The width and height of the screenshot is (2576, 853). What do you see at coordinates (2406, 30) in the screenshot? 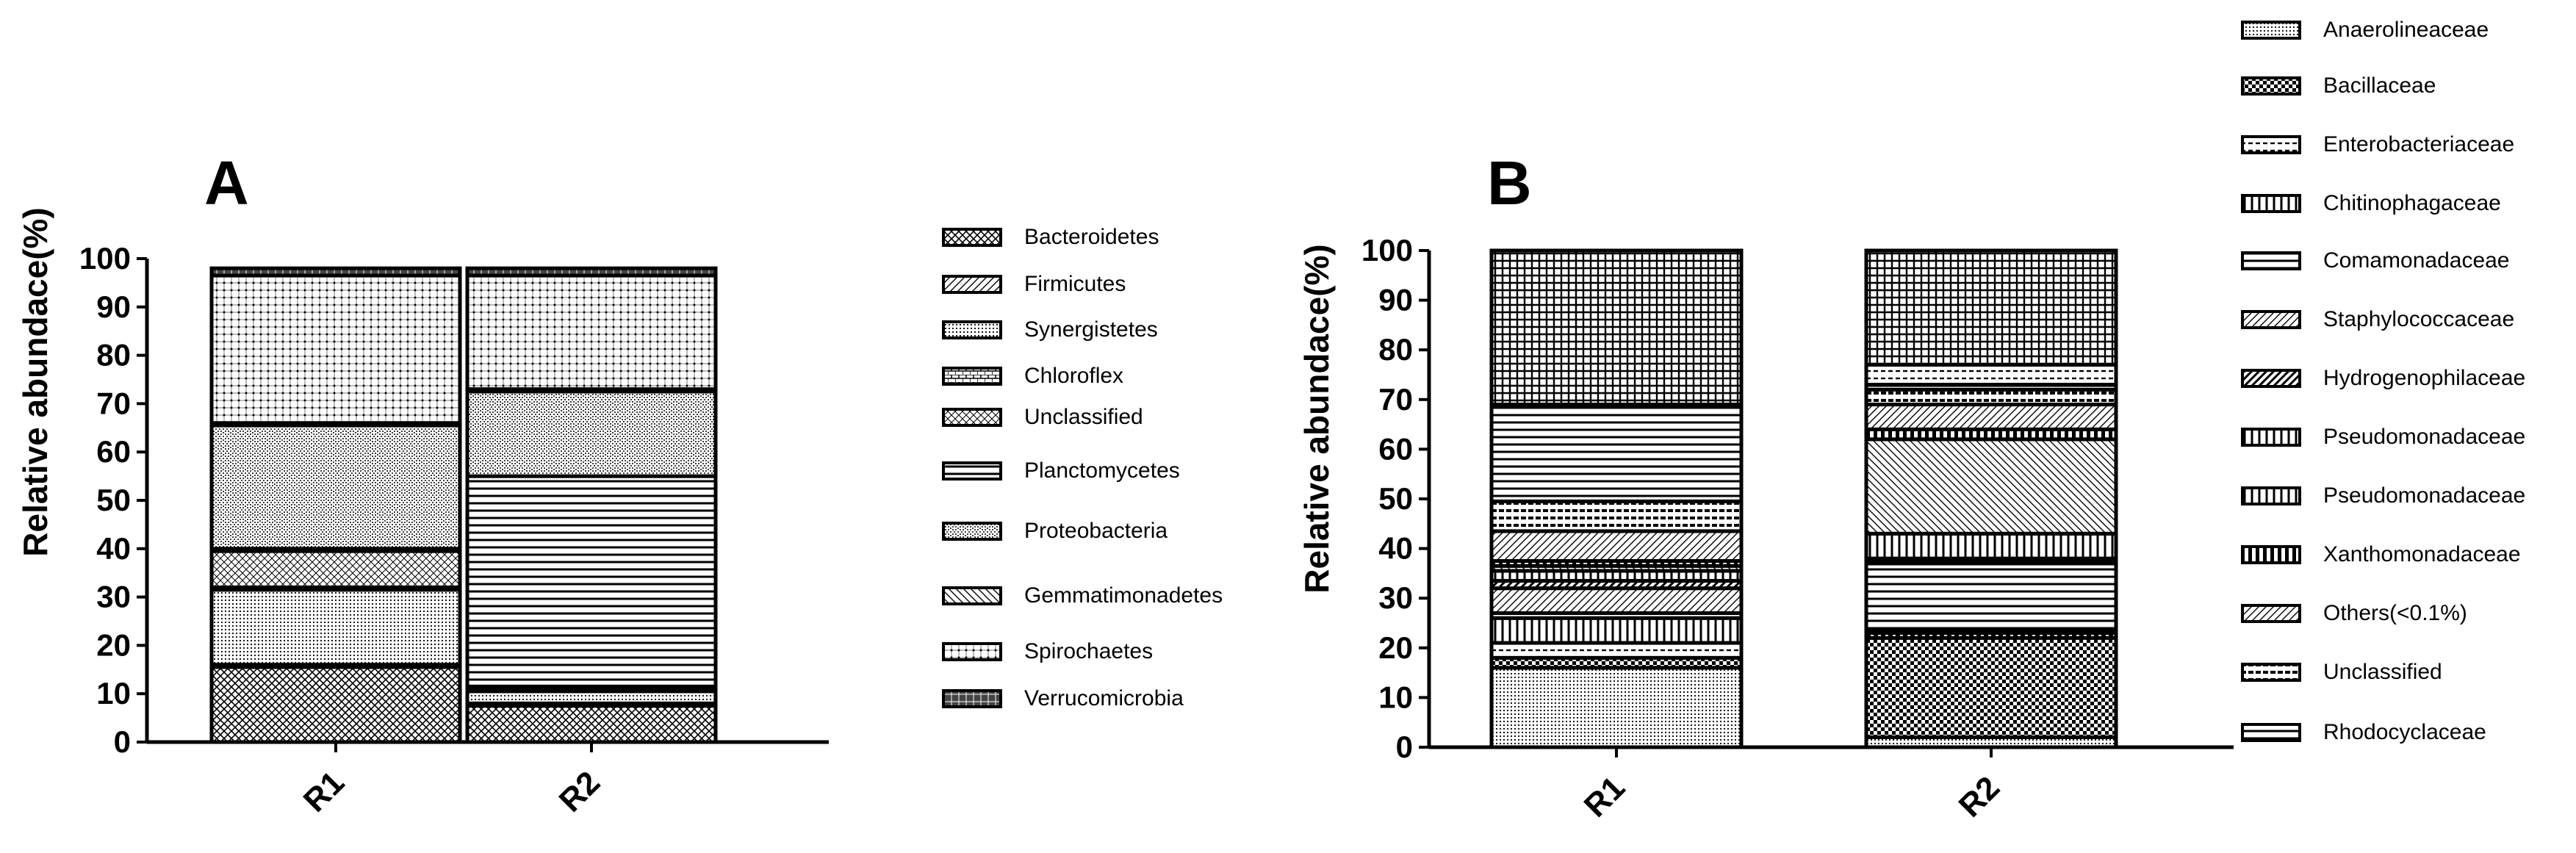
I see `legend-label: Anaerolineaceae` at bounding box center [2406, 30].